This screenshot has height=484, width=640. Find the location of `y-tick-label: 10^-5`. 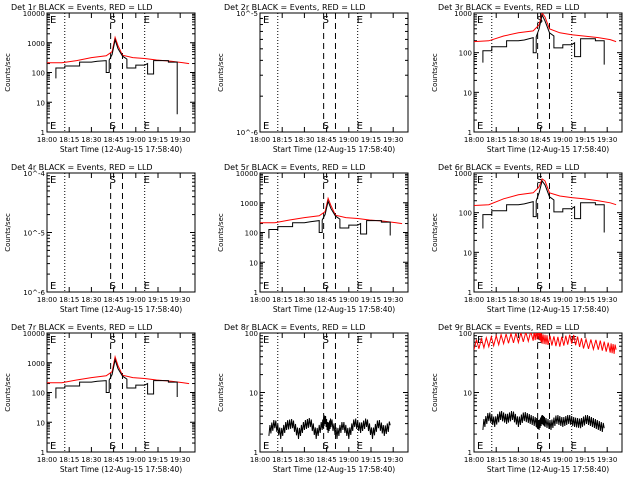

y-tick-label: 10^-5 is located at coordinates (34, 234).